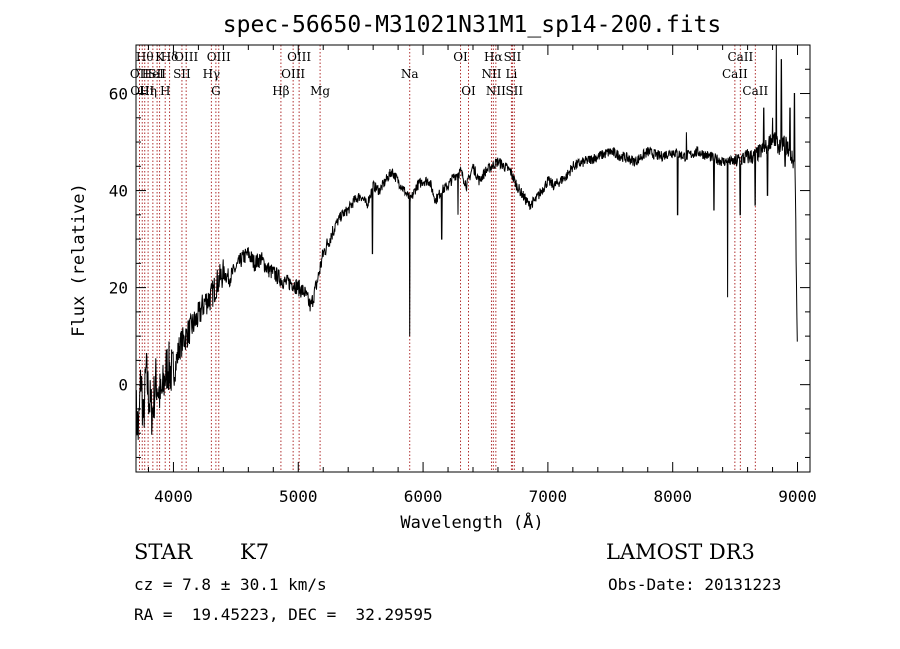 This screenshot has height=649, width=900. Describe the element at coordinates (280, 91) in the screenshot. I see `line-label-14: Hβ` at that location.